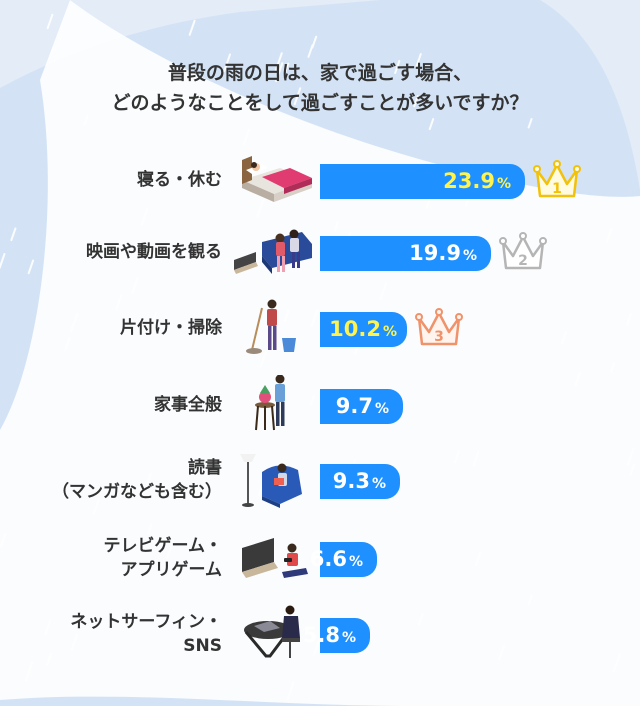 This screenshot has height=706, width=640. I want to click on bar: 10.2%, so click(363, 329).